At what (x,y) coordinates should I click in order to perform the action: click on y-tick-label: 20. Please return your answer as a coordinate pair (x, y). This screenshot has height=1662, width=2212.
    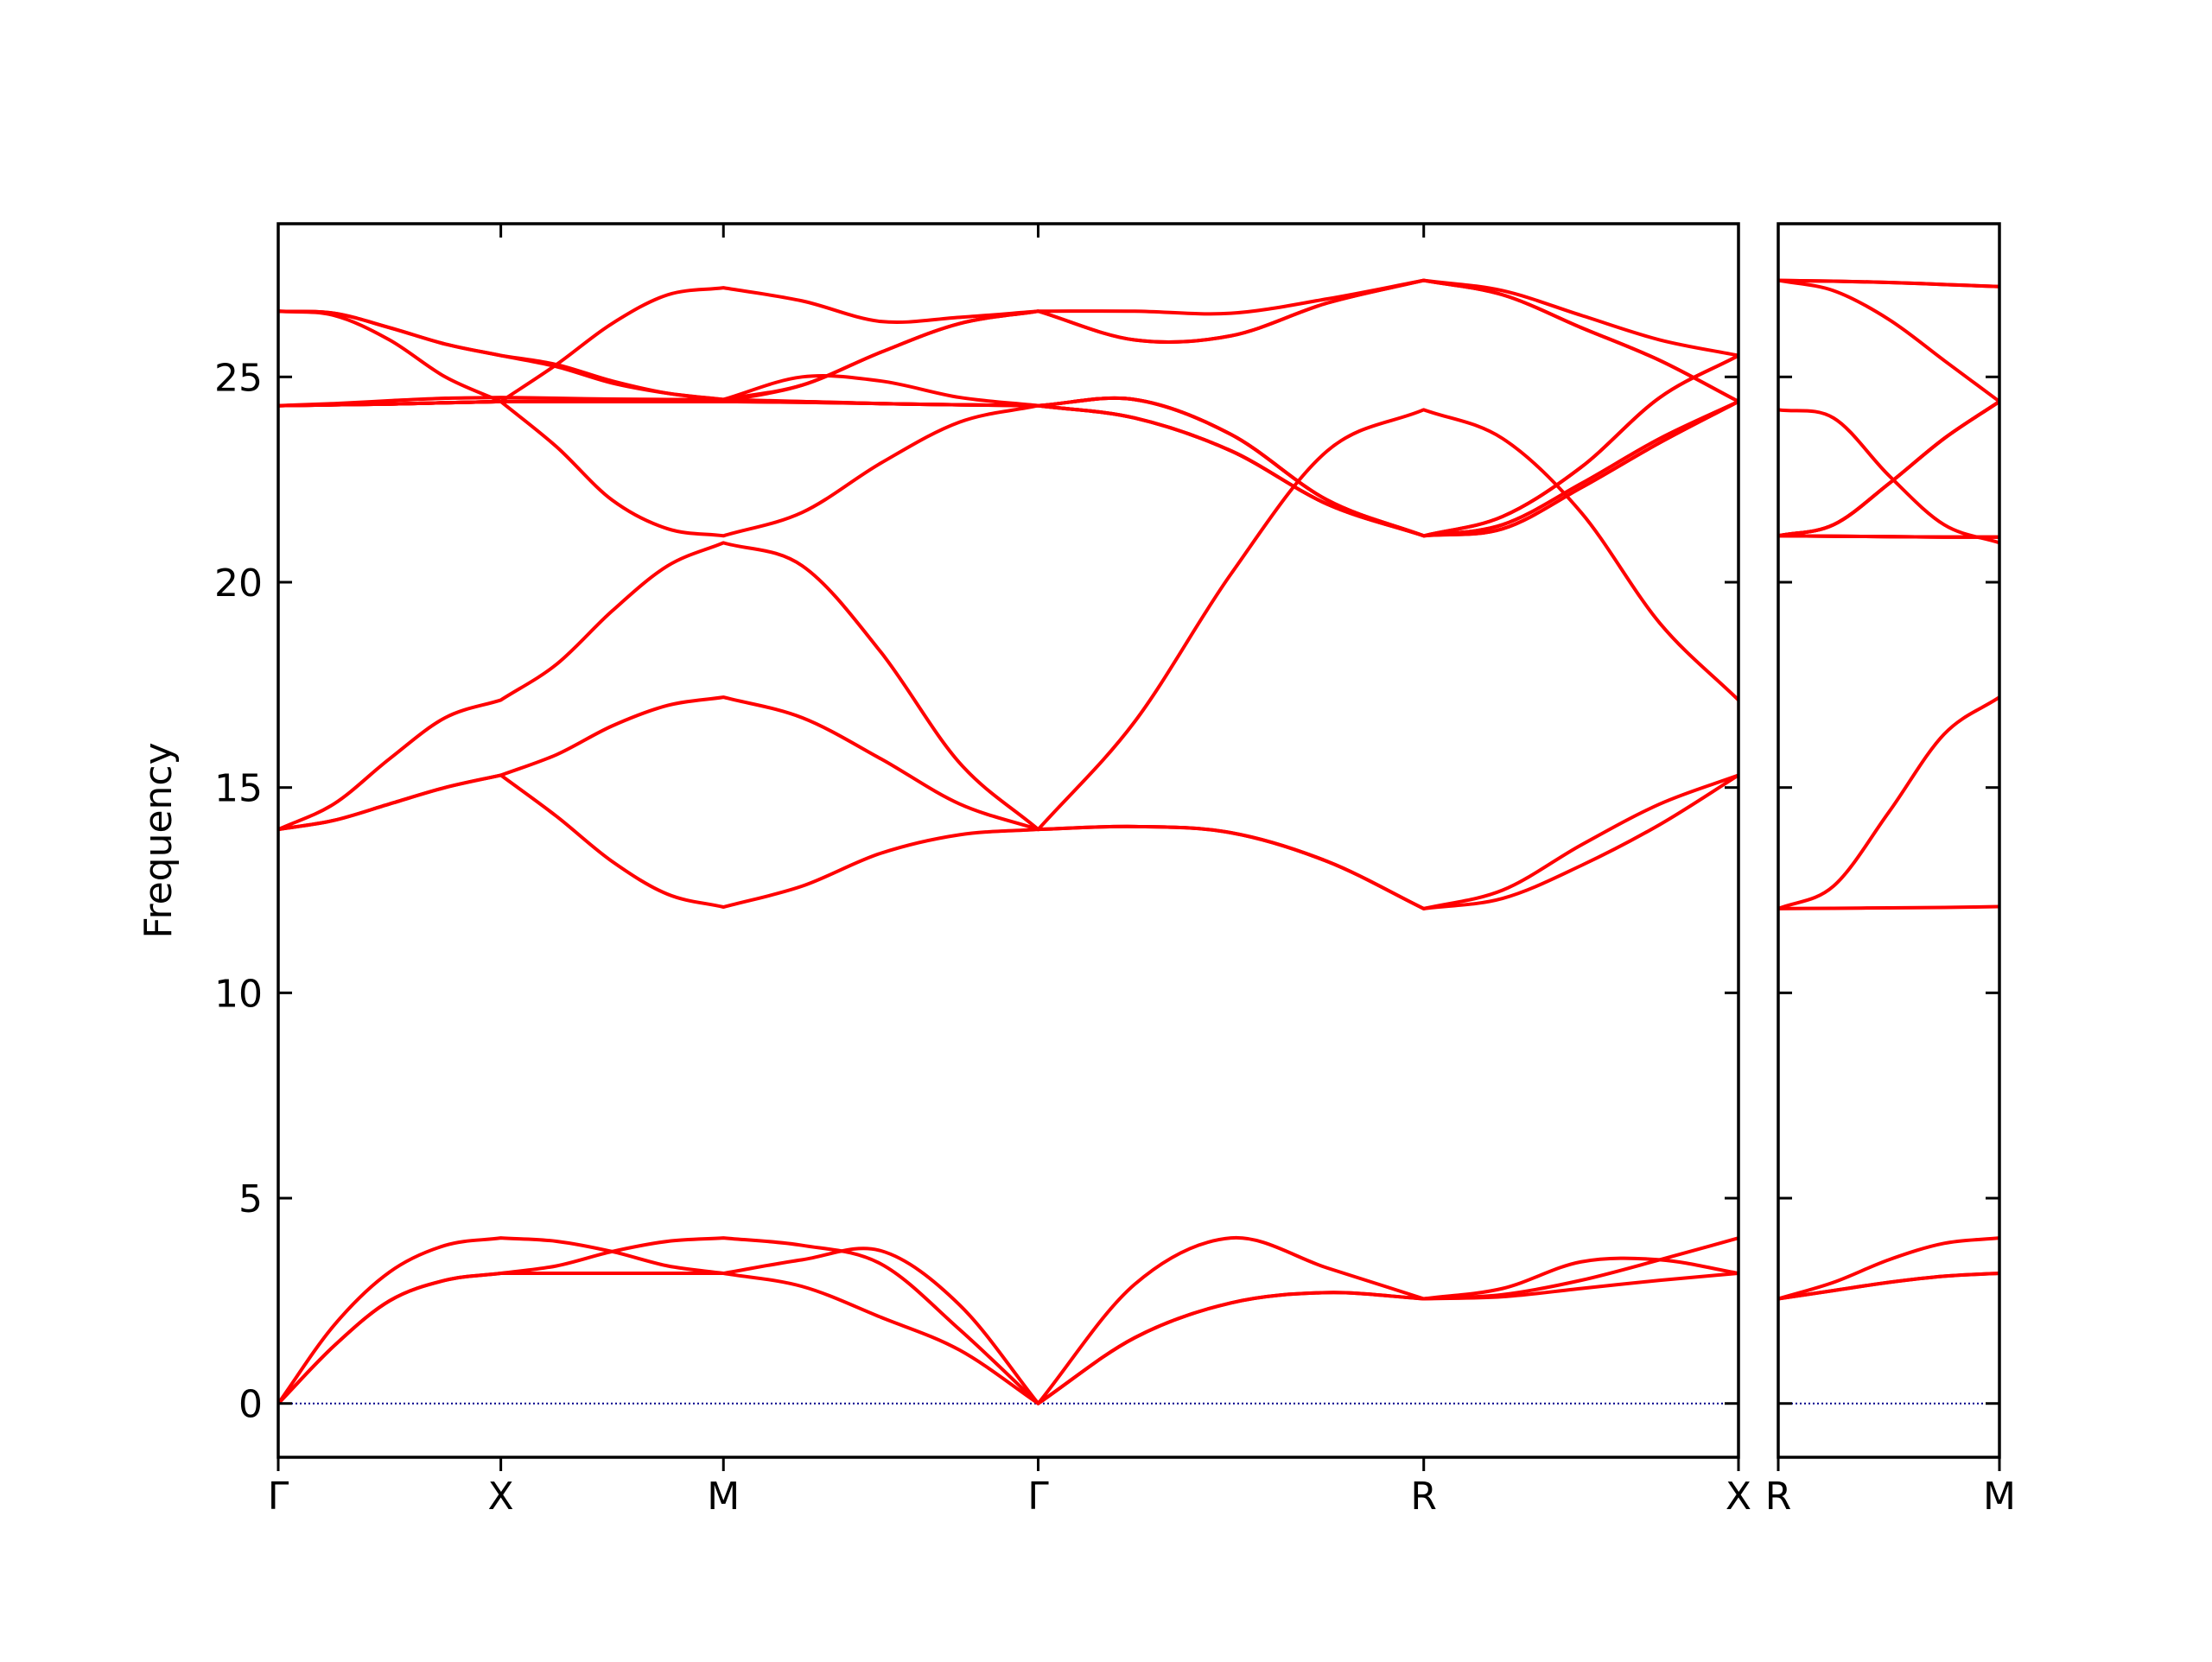
    Looking at the image, I should click on (238, 583).